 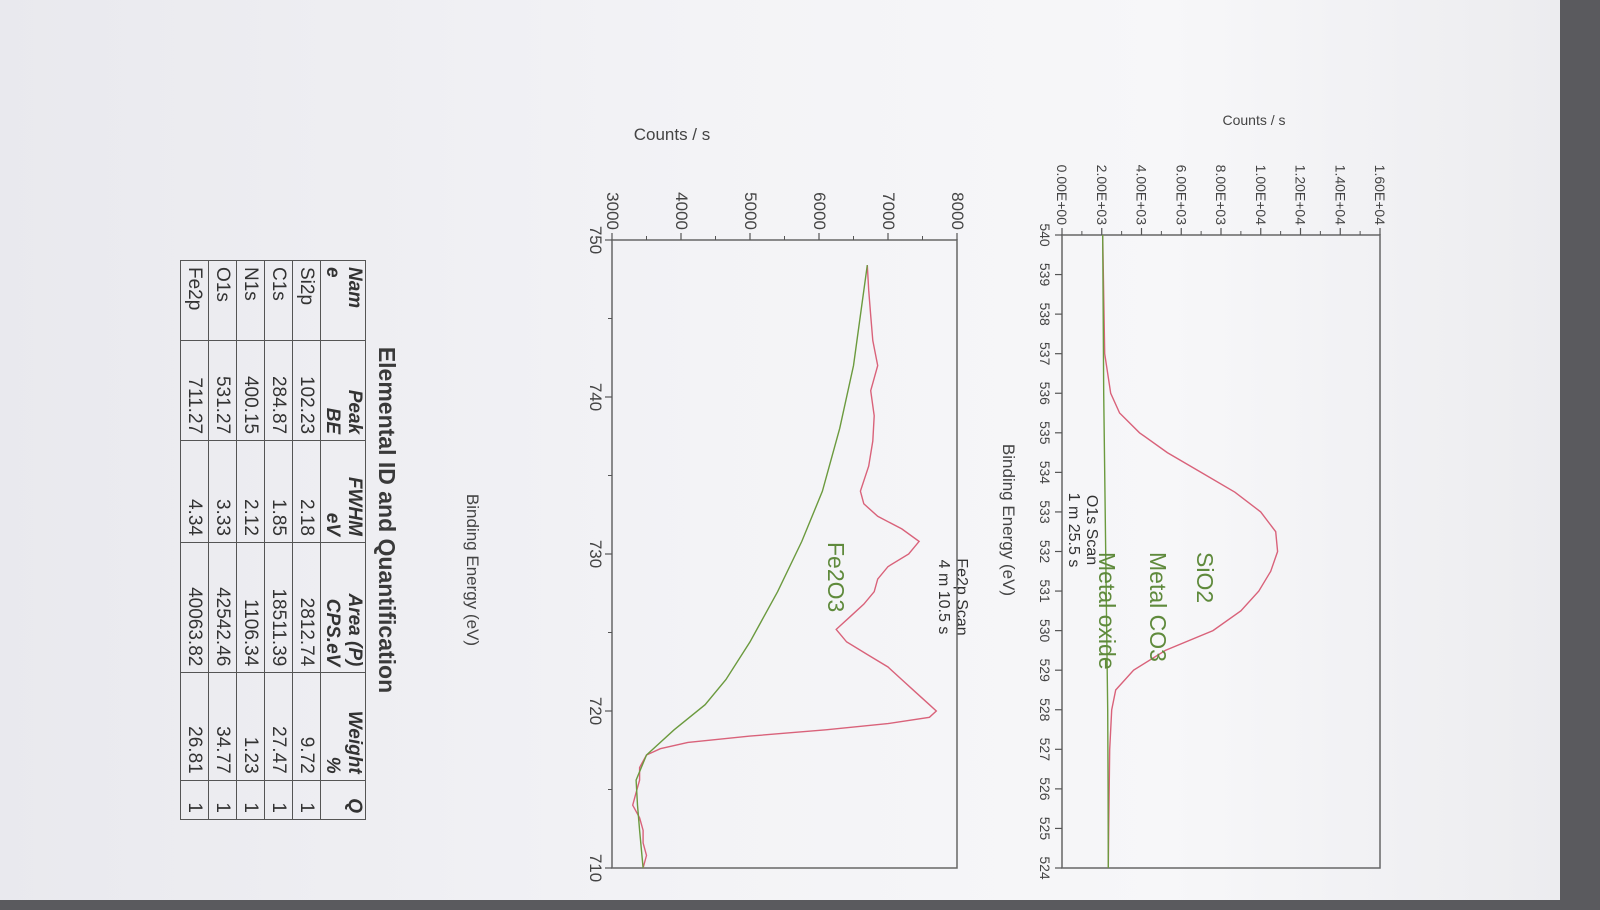 I want to click on cell-fwhm: 3.33, so click(x=222, y=491).